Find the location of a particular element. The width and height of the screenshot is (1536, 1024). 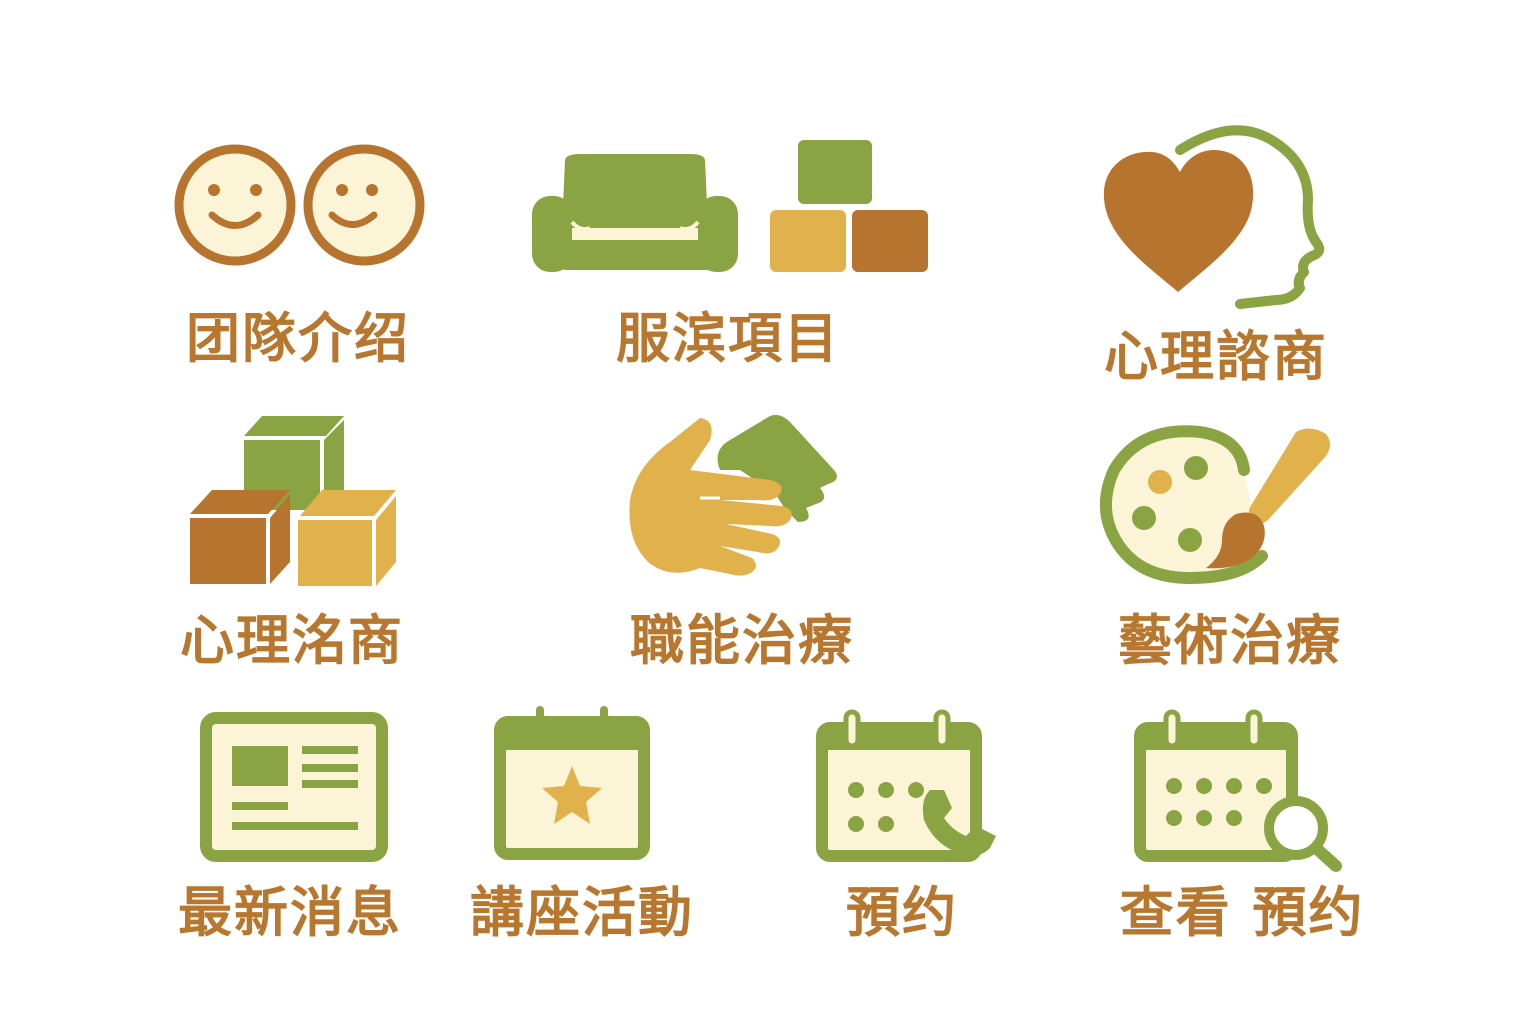

tile-label: 服滨項目 is located at coordinates (728, 338).